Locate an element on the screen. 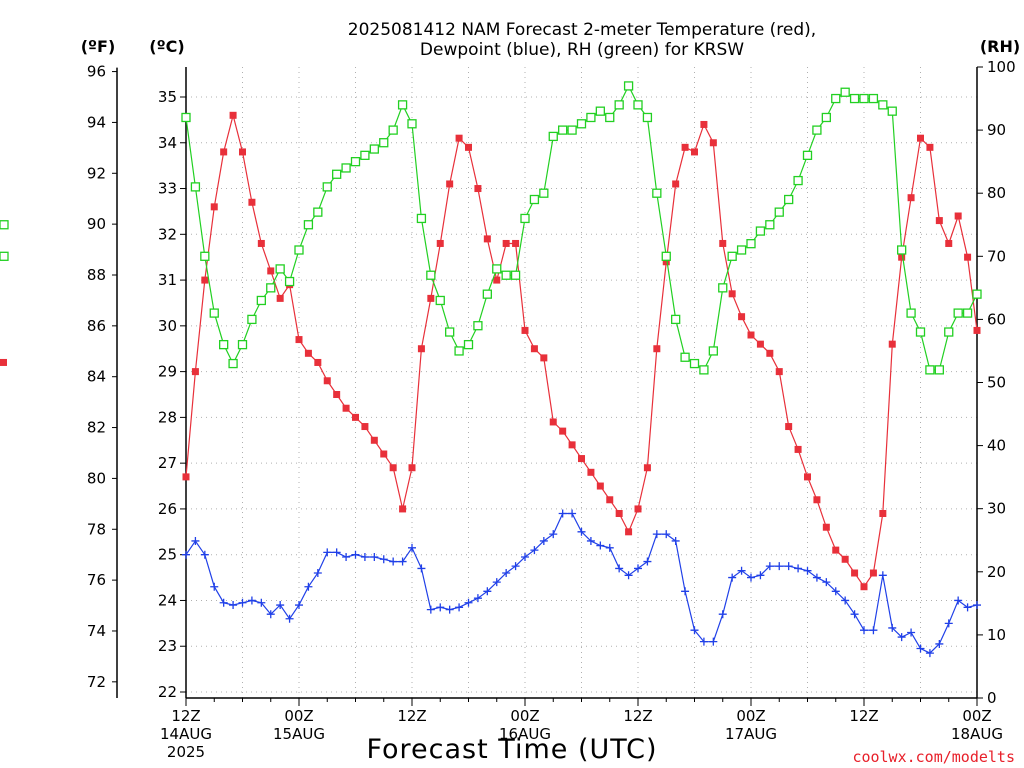  celsius-tick-label: 33 is located at coordinates (167, 189).